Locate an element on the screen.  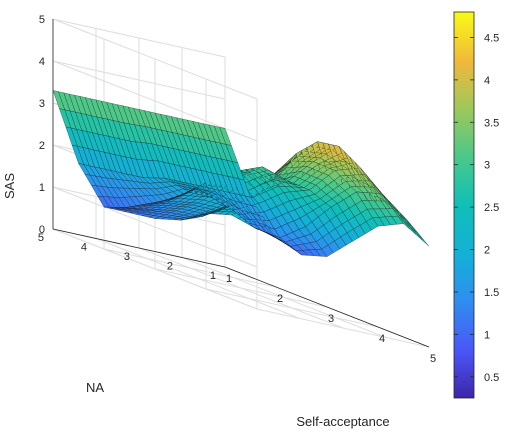
y-axis-line is located at coordinates (139, 248).